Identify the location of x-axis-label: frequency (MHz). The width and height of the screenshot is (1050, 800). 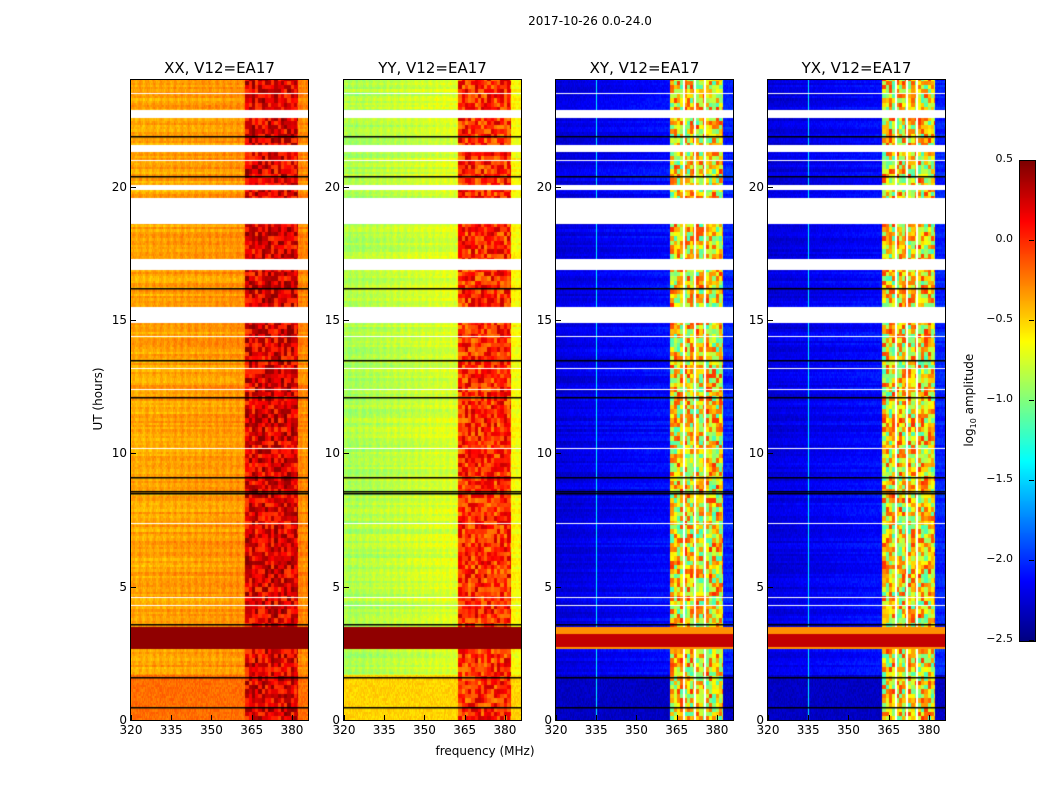
(485, 751).